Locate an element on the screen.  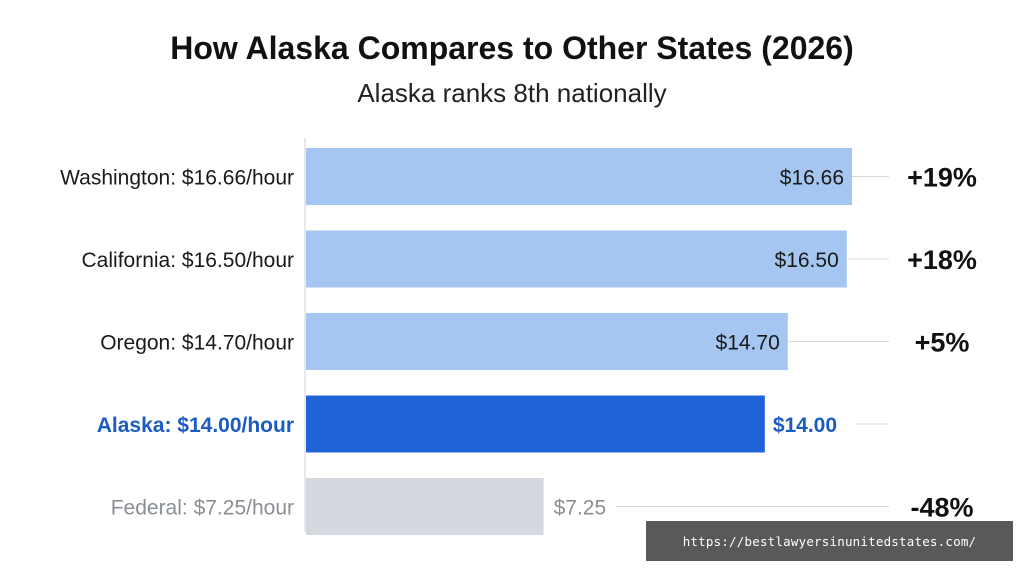
value-label: $16.50 is located at coordinates (807, 260).